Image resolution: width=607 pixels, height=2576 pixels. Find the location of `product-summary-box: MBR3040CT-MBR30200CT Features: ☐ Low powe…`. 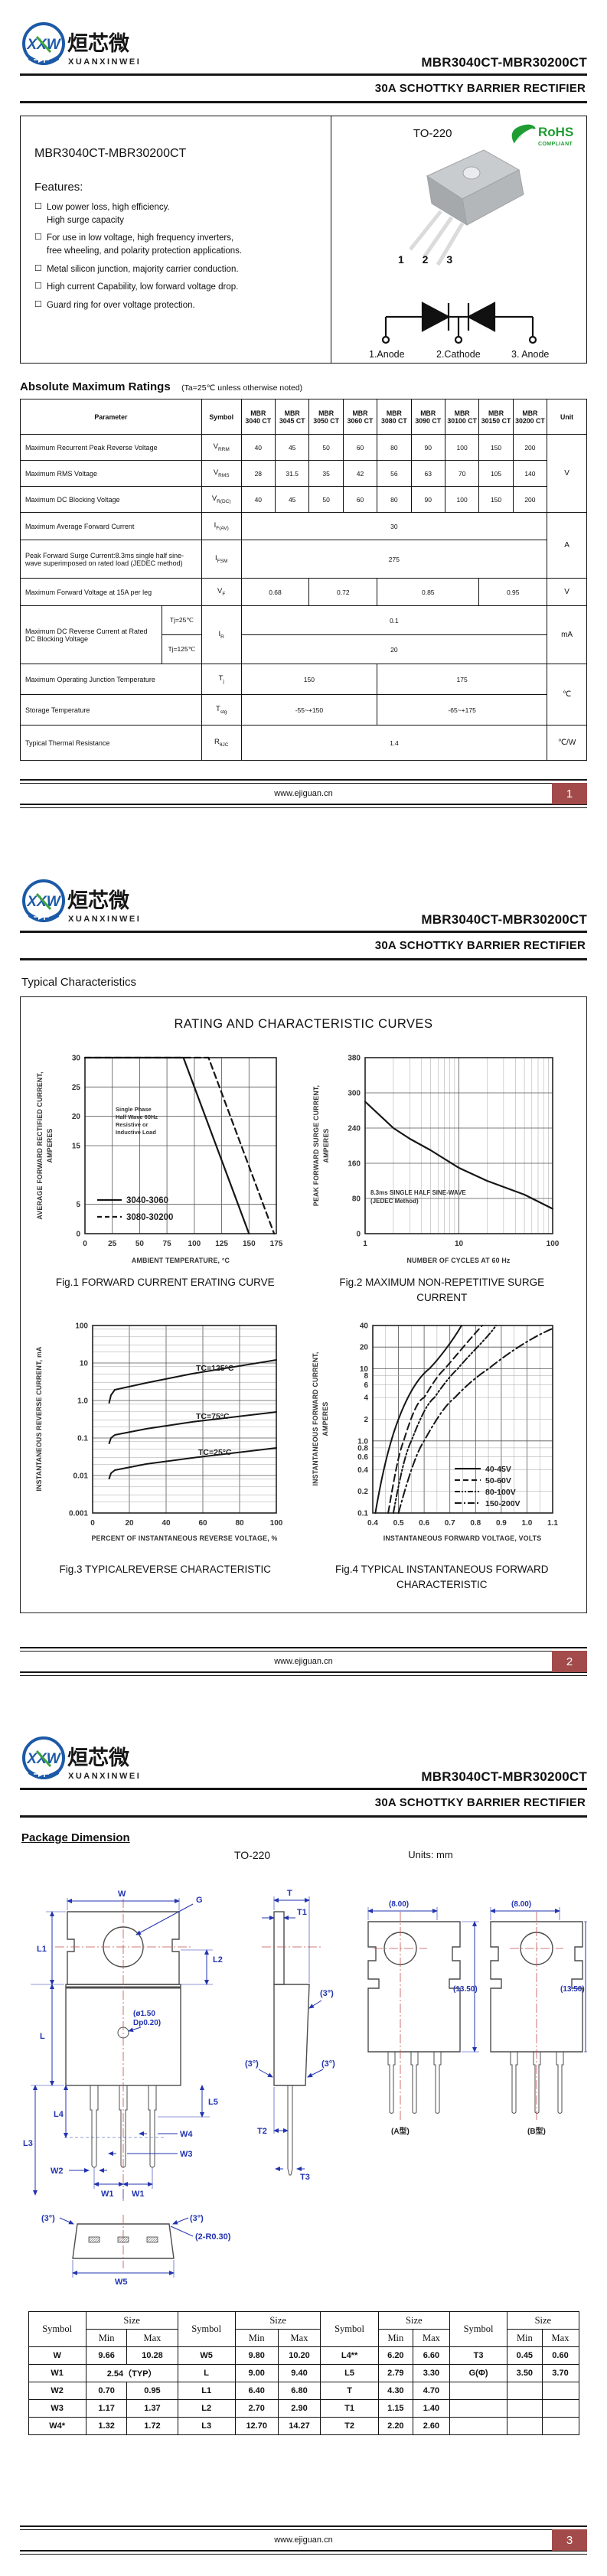

product-summary-box: MBR3040CT-MBR30200CT Features: ☐ Low powe… is located at coordinates (303, 240).